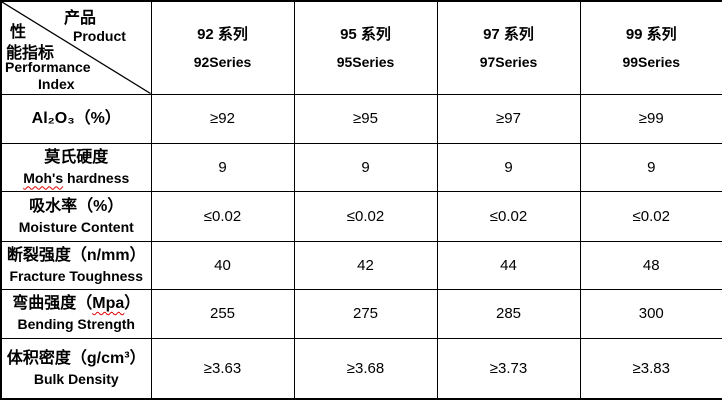  Describe the element at coordinates (76, 368) in the screenshot. I see `row-label-bulk-density: 体积密度（g/cm³） Bulk Density` at that location.